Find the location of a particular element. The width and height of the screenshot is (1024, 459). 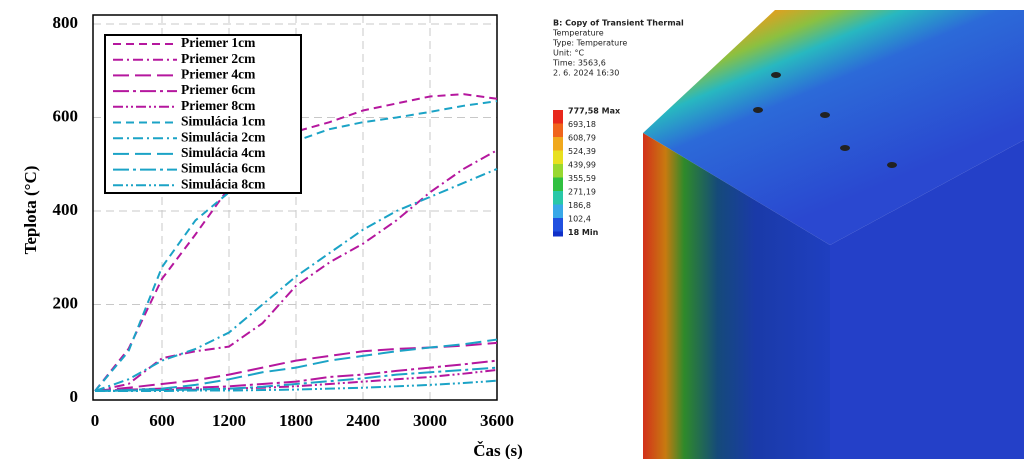

y-axis-label: Teplota (°C) is located at coordinates (30, 210).